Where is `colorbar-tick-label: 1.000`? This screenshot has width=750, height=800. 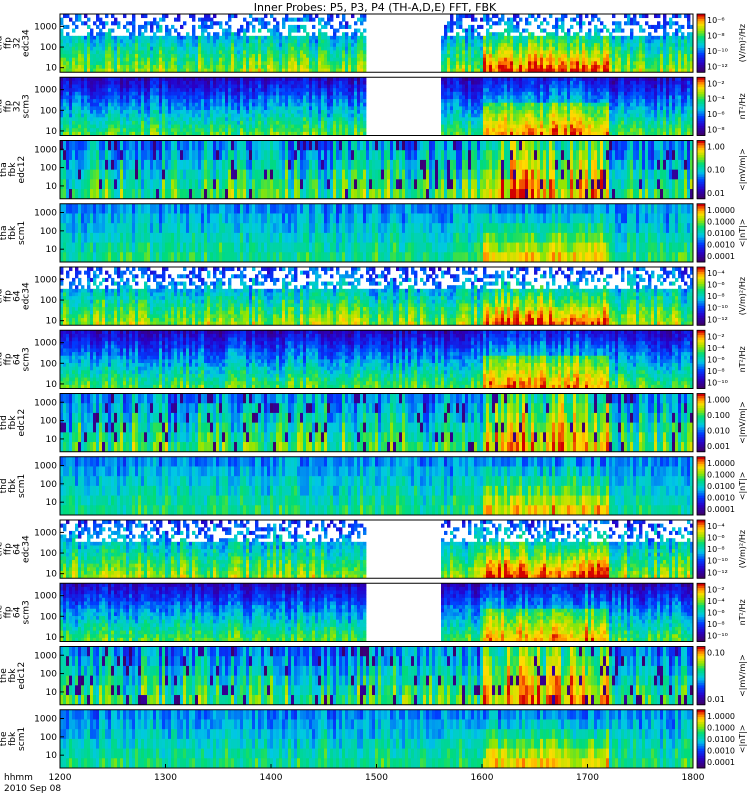
colorbar-tick-label: 1.000 is located at coordinates (718, 400).